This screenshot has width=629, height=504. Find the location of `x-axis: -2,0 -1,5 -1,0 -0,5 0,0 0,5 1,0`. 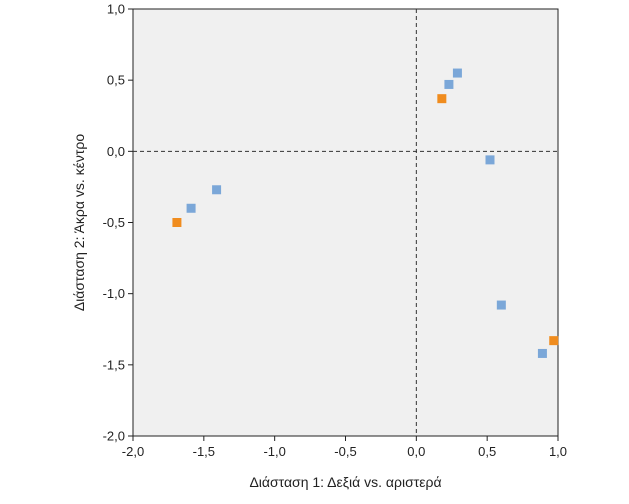

x-axis: -2,0 -1,5 -1,0 -0,5 0,0 0,5 1,0 is located at coordinates (344, 447).